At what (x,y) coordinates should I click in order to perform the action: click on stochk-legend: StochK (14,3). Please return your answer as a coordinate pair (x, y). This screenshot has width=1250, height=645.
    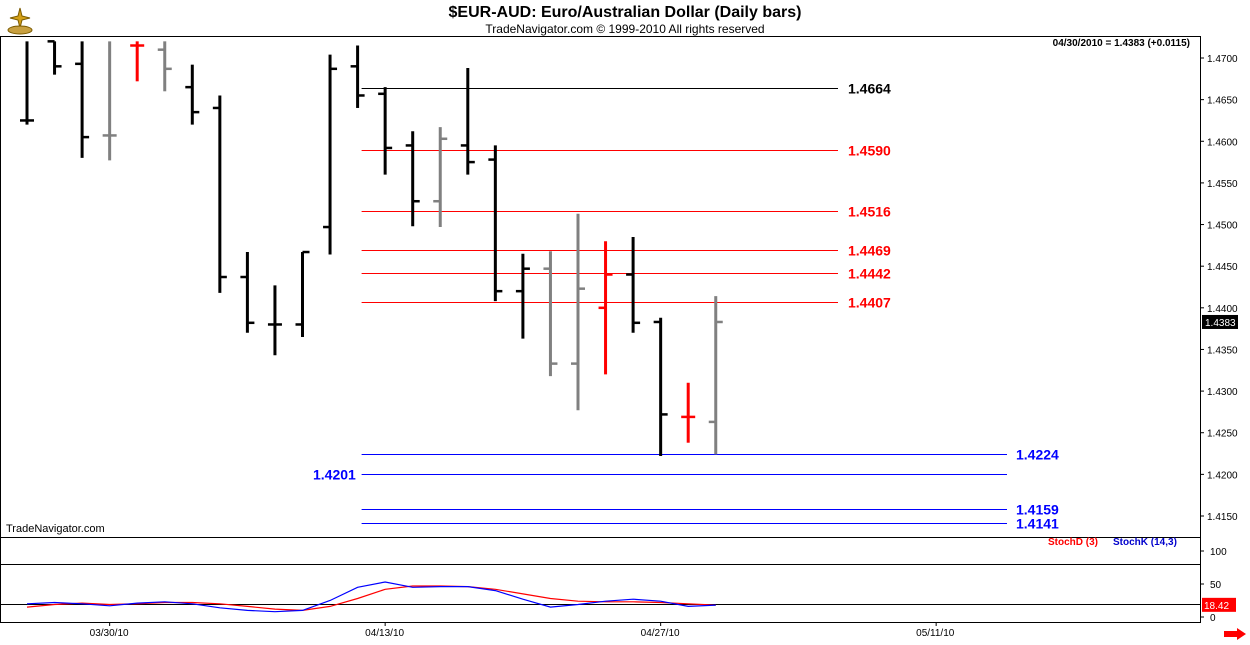
    Looking at the image, I should click on (1145, 542).